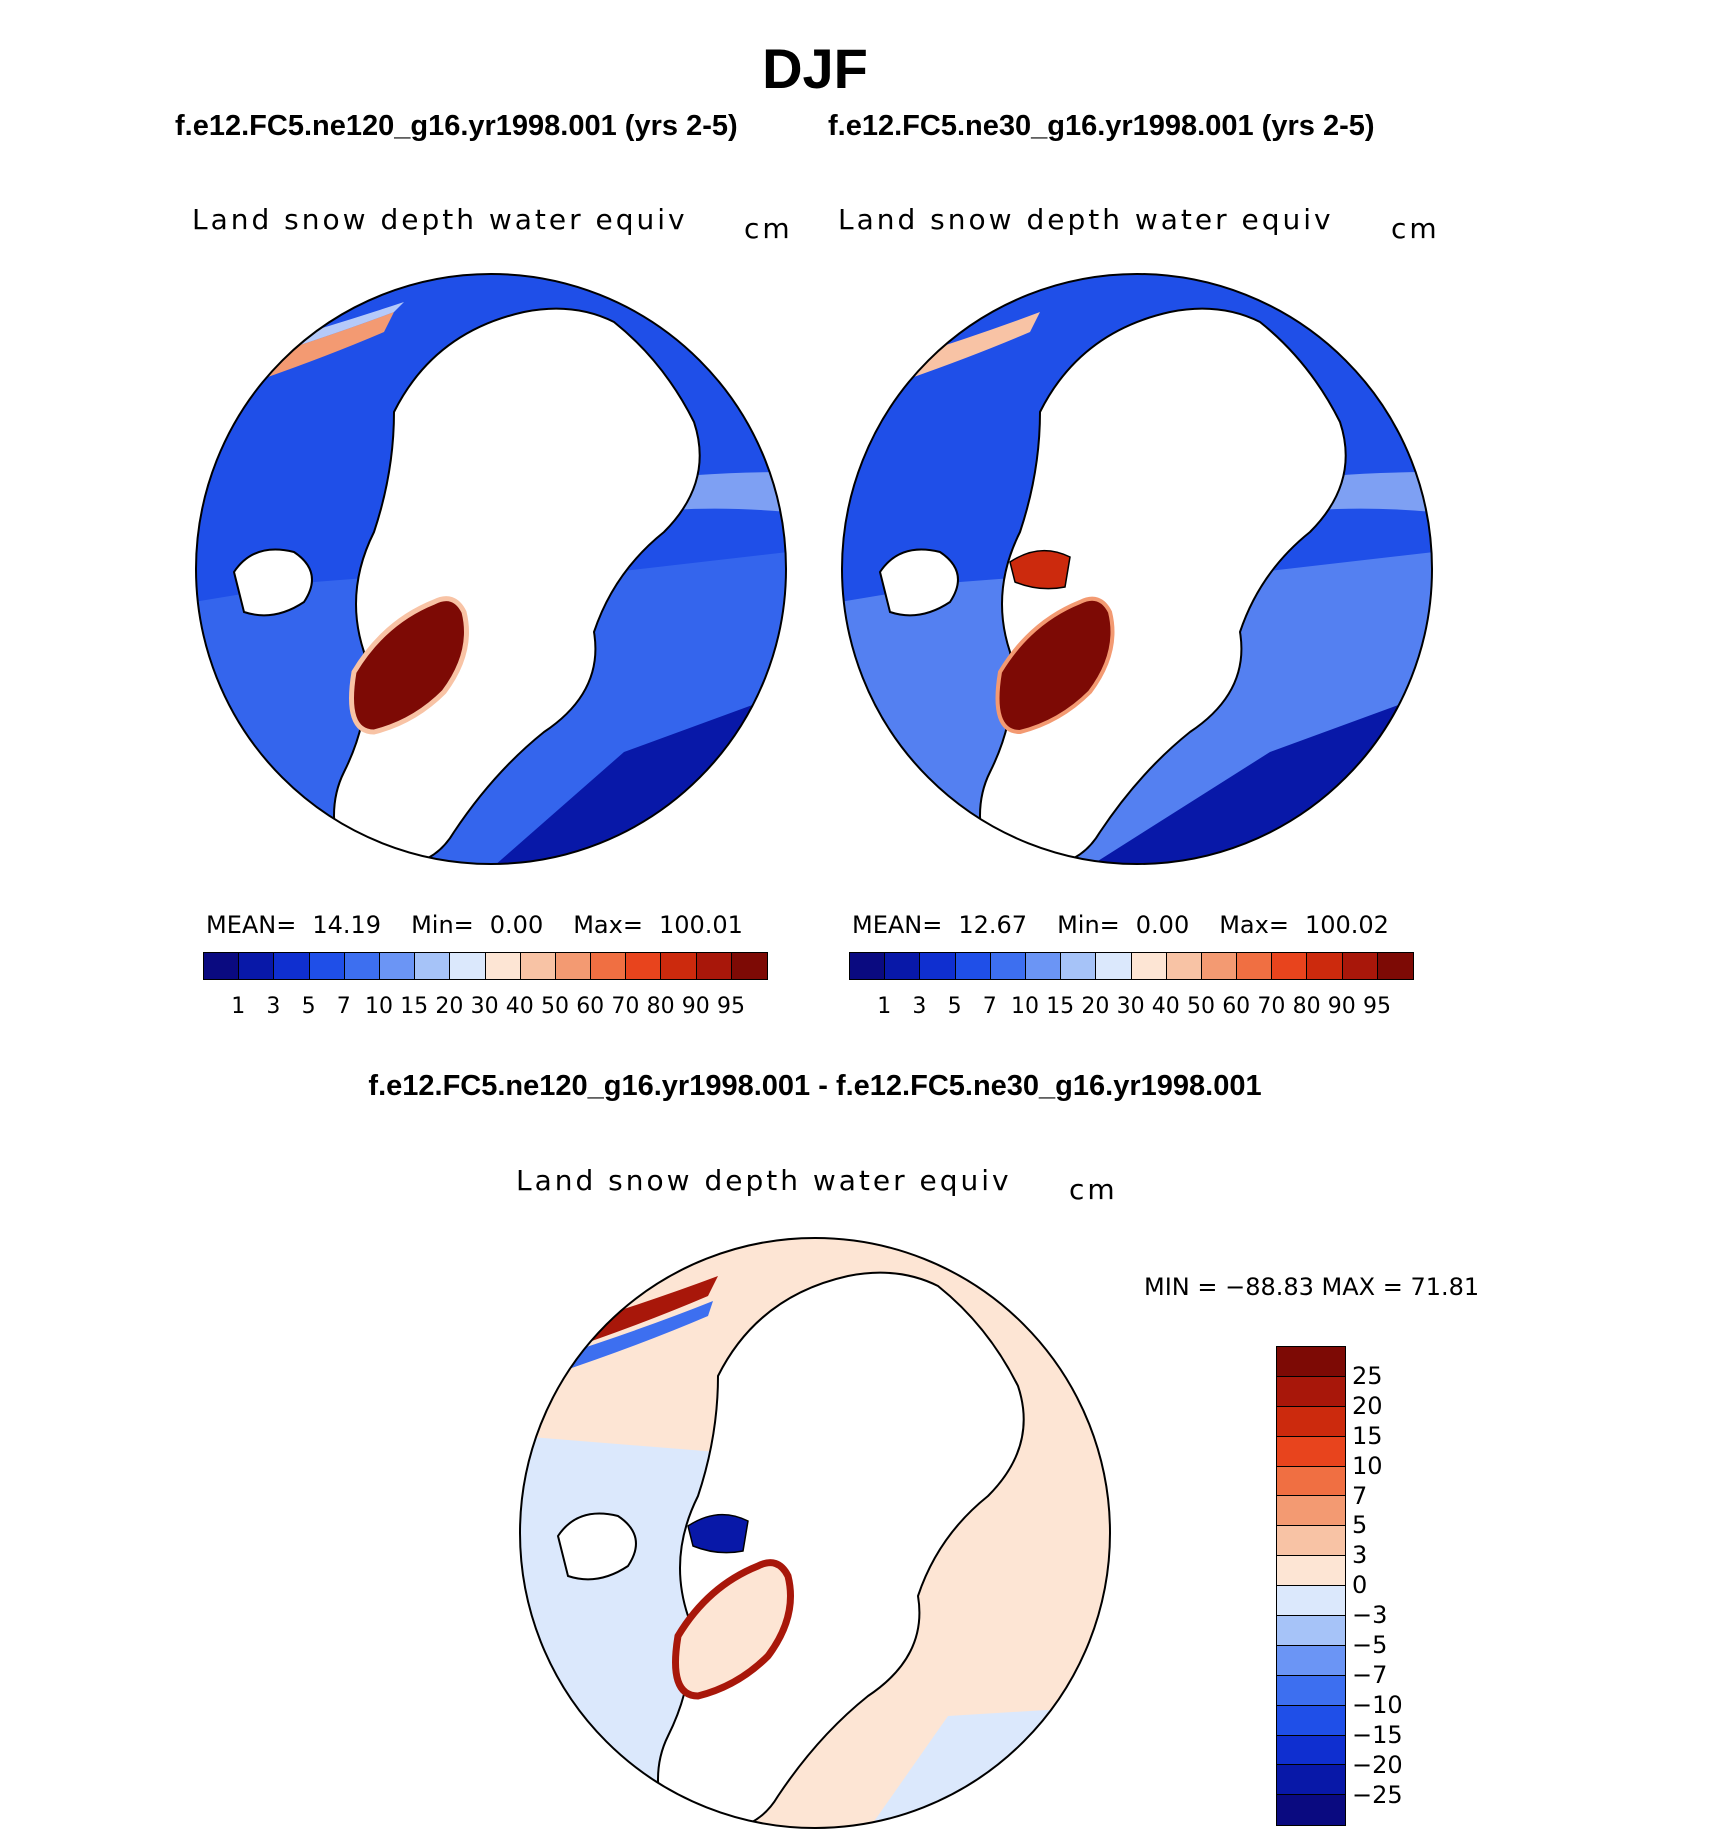 Image resolution: width=1710 pixels, height=1839 pixels. I want to click on variable-label-left: Land snow depth water equiv, so click(440, 219).